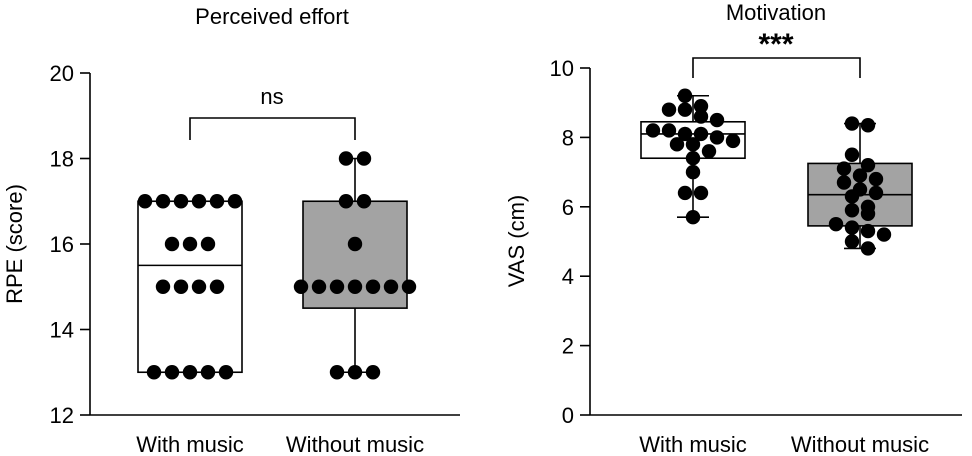 Image resolution: width=972 pixels, height=456 pixels. I want to click on y-axis-label: VAS (cm), so click(516, 241).